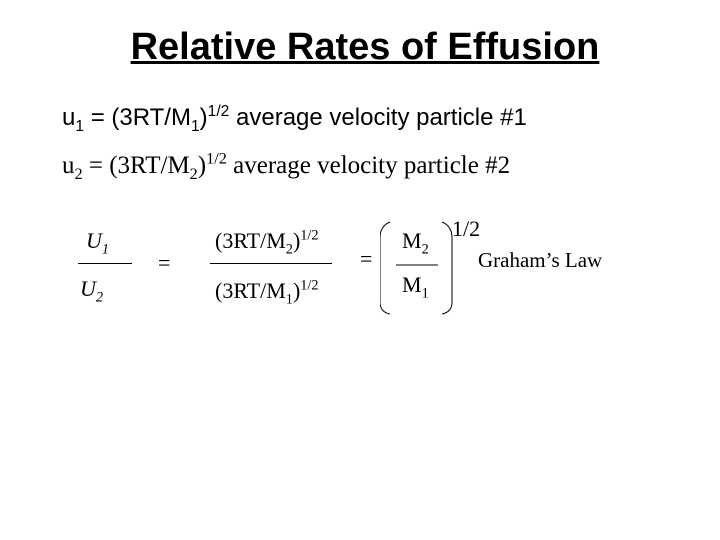  I want to click on middle-denominator: (3RT/M1)1/2, so click(267, 292).